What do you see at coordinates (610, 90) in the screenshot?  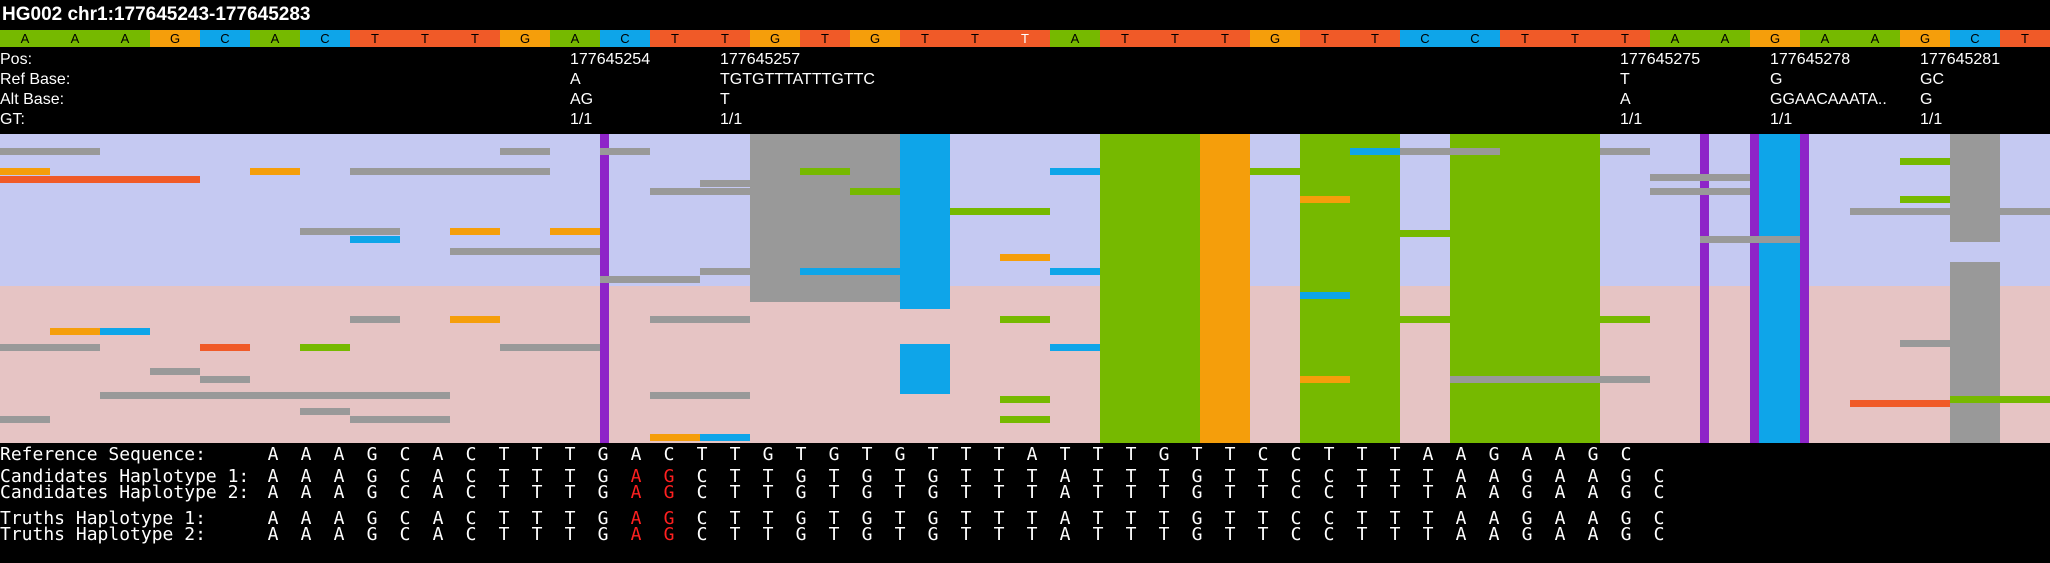 I see `variant-column: 177645254 A AG 1/1` at bounding box center [610, 90].